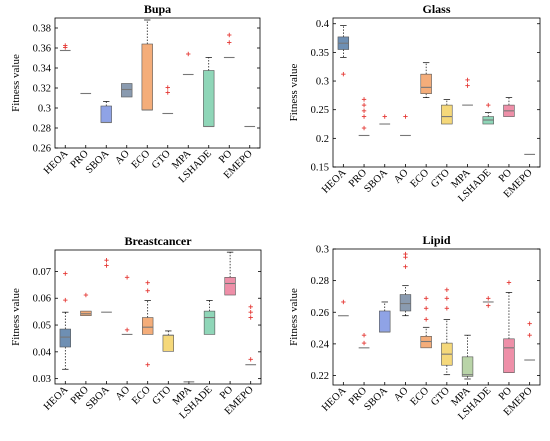  What do you see at coordinates (42, 29) in the screenshot?
I see `y-tick-label: 0.38` at bounding box center [42, 29].